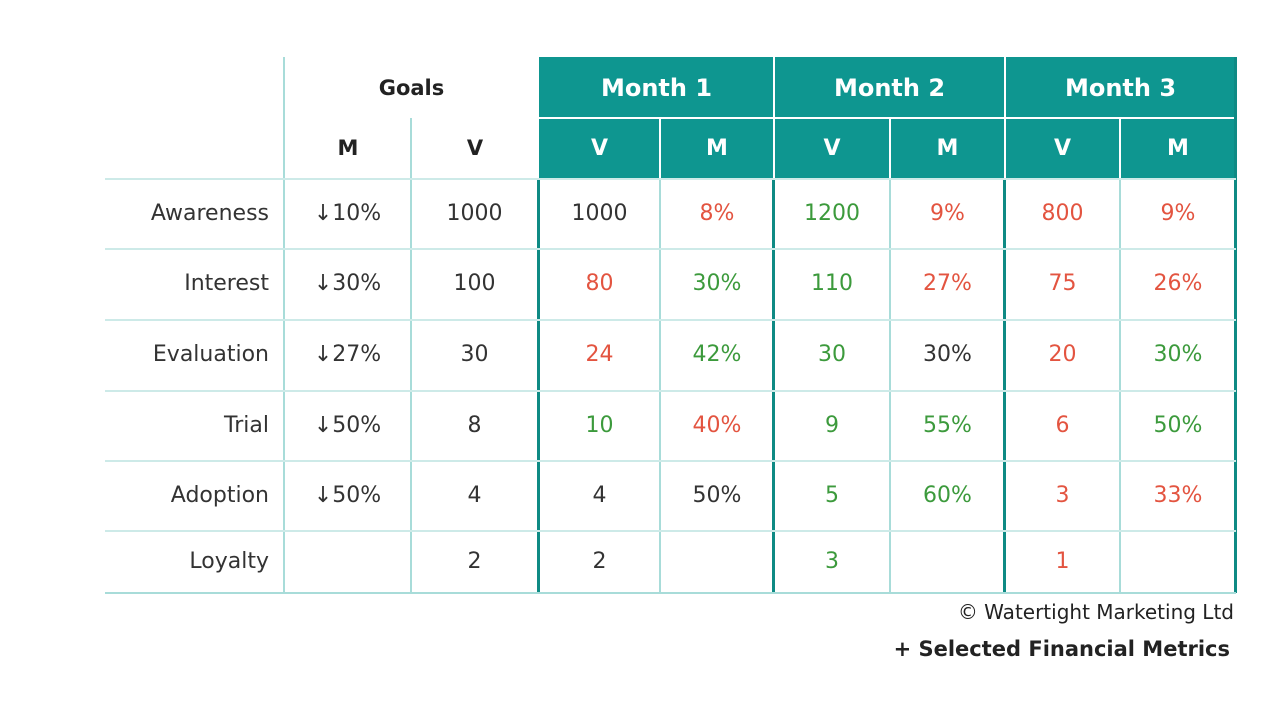 The image size is (1280, 720). Describe the element at coordinates (1062, 354) in the screenshot. I see `month-value: 20` at that location.